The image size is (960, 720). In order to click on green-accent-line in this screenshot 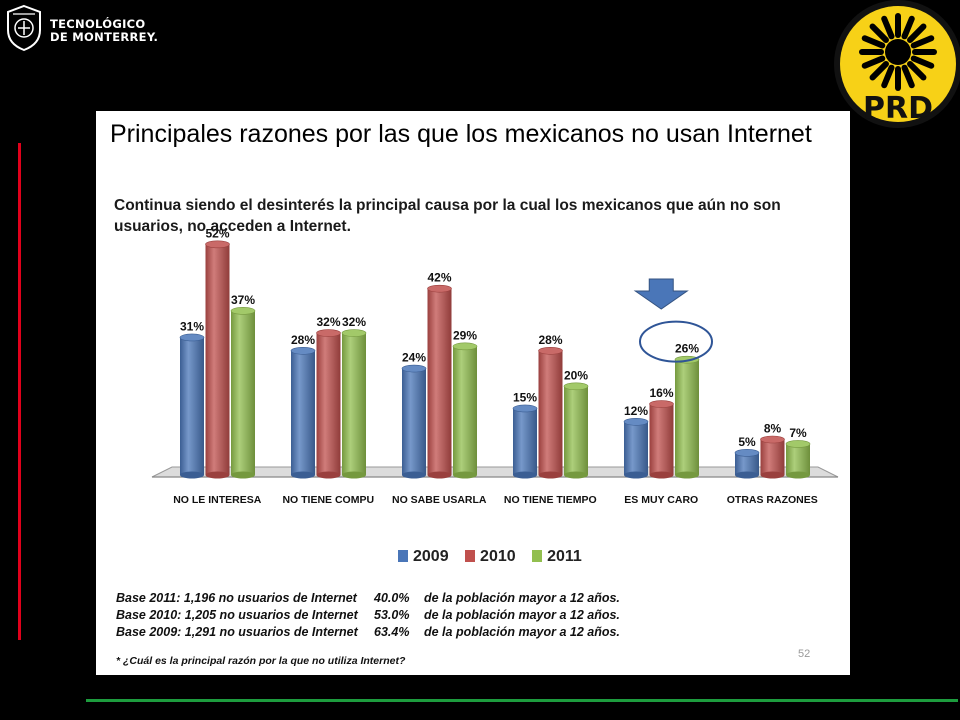, I will do `click(522, 700)`.